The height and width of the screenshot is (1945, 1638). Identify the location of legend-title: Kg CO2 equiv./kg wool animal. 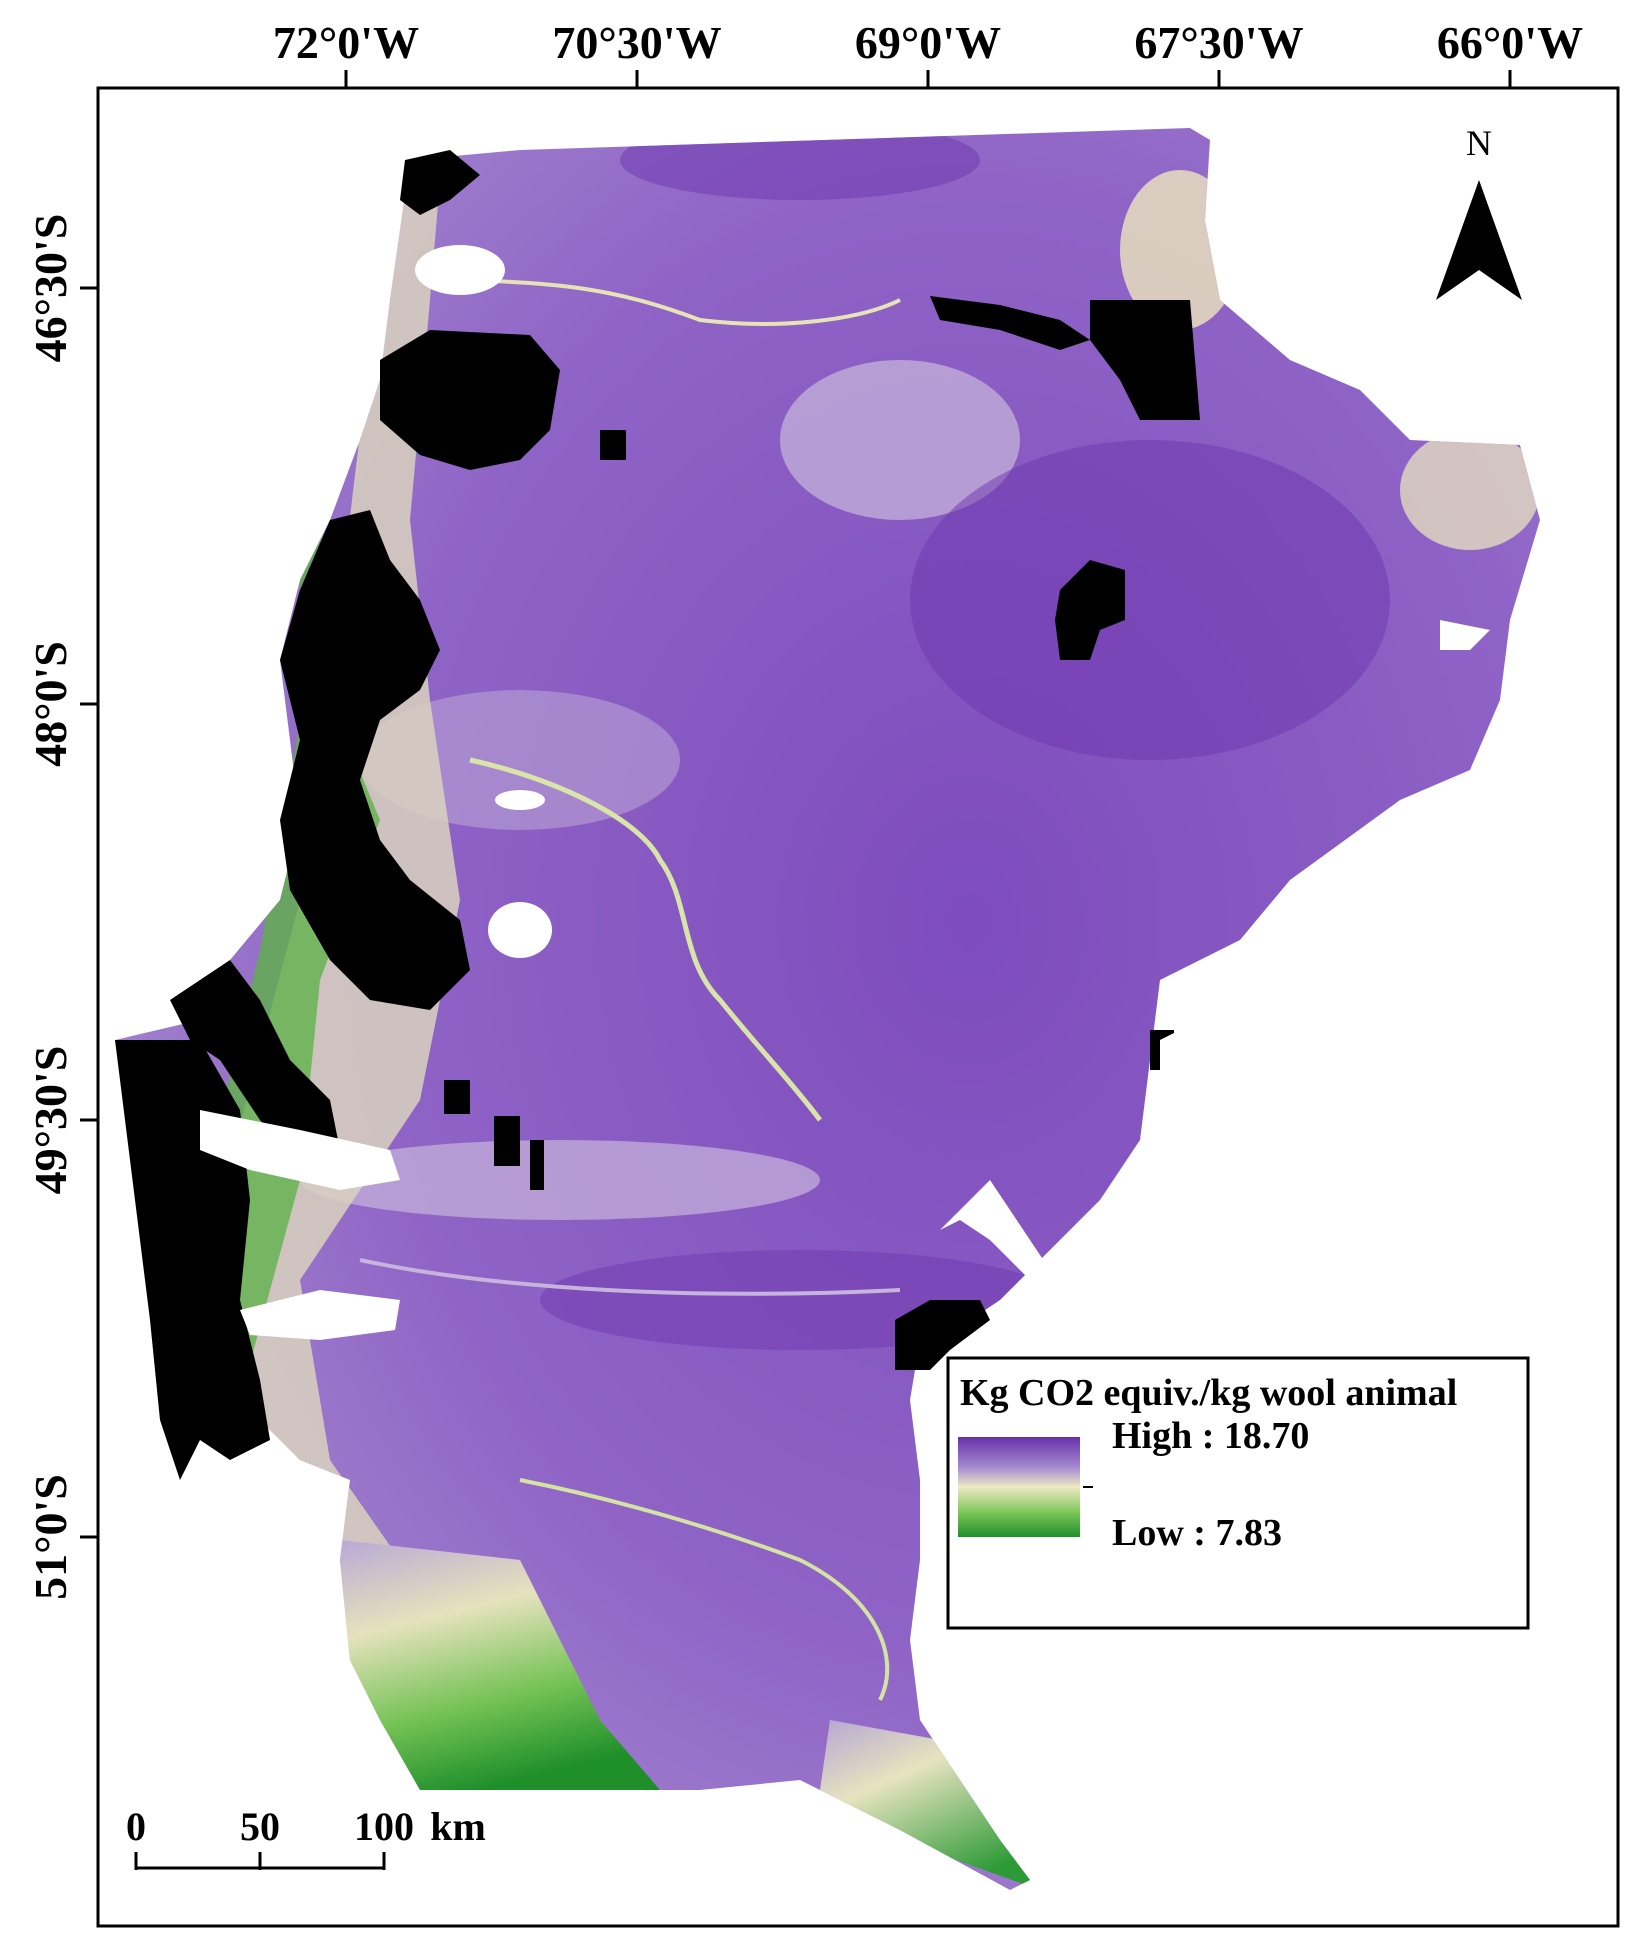
(1208, 1393).